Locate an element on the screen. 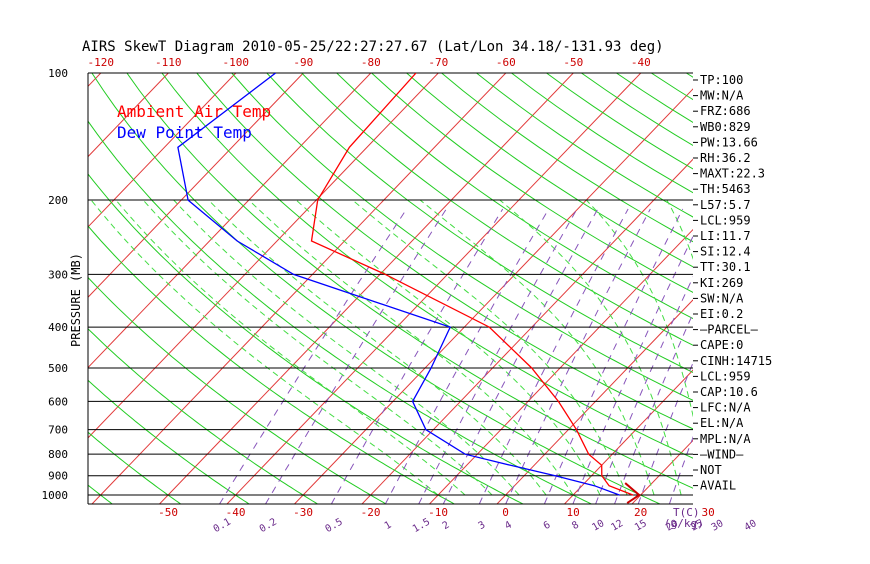 The width and height of the screenshot is (870, 564). stability-index: NOT is located at coordinates (711, 470).